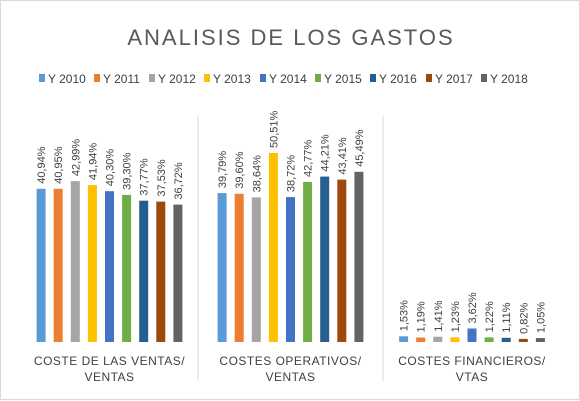 This screenshot has height=401, width=580. Describe the element at coordinates (179, 181) in the screenshot. I see `value-label: 36,72%` at that location.